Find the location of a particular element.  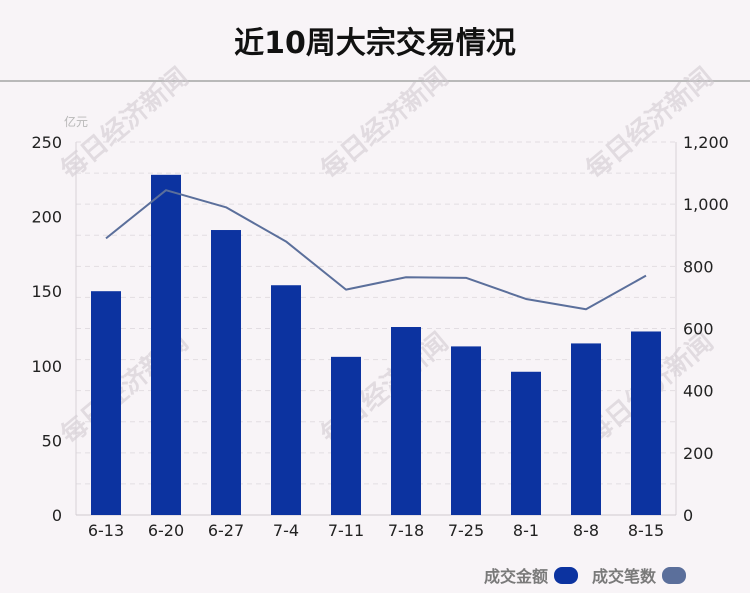

legend-swatch-count is located at coordinates (674, 575).